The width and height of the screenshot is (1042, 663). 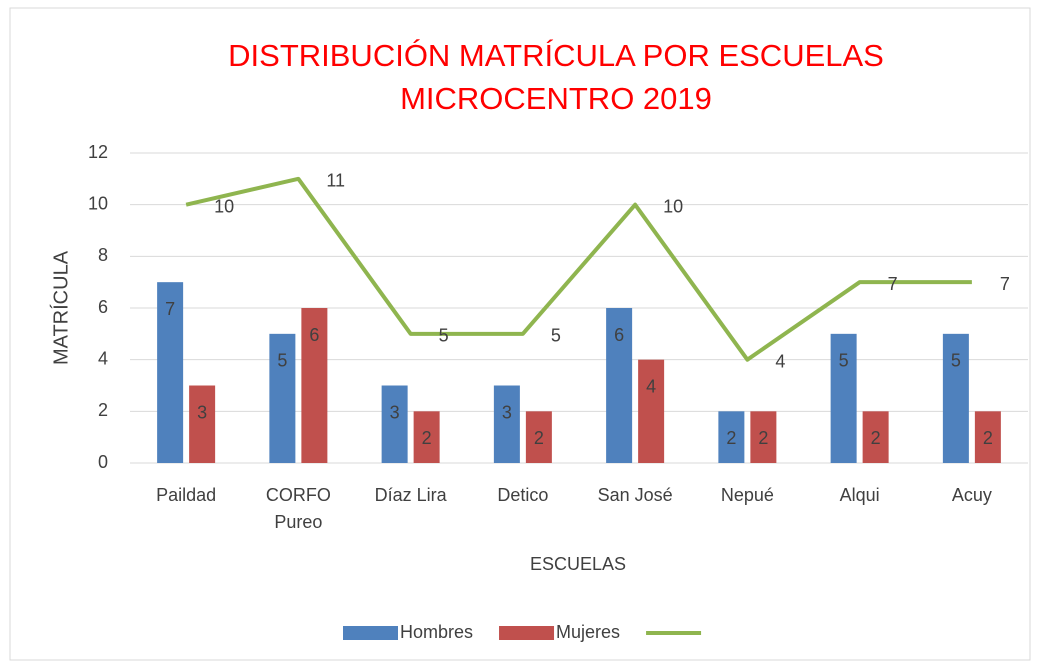 What do you see at coordinates (103, 358) in the screenshot?
I see `y-tick-label: 4` at bounding box center [103, 358].